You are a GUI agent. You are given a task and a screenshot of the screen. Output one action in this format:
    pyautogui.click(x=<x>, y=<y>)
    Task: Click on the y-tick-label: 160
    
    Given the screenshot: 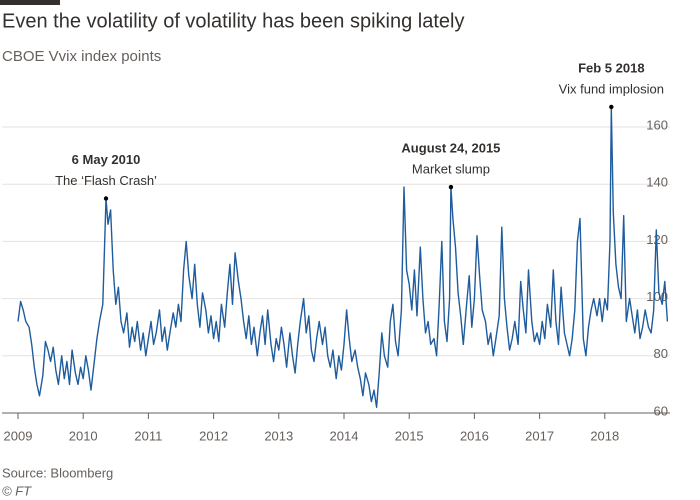 What is the action you would take?
    pyautogui.click(x=657, y=124)
    